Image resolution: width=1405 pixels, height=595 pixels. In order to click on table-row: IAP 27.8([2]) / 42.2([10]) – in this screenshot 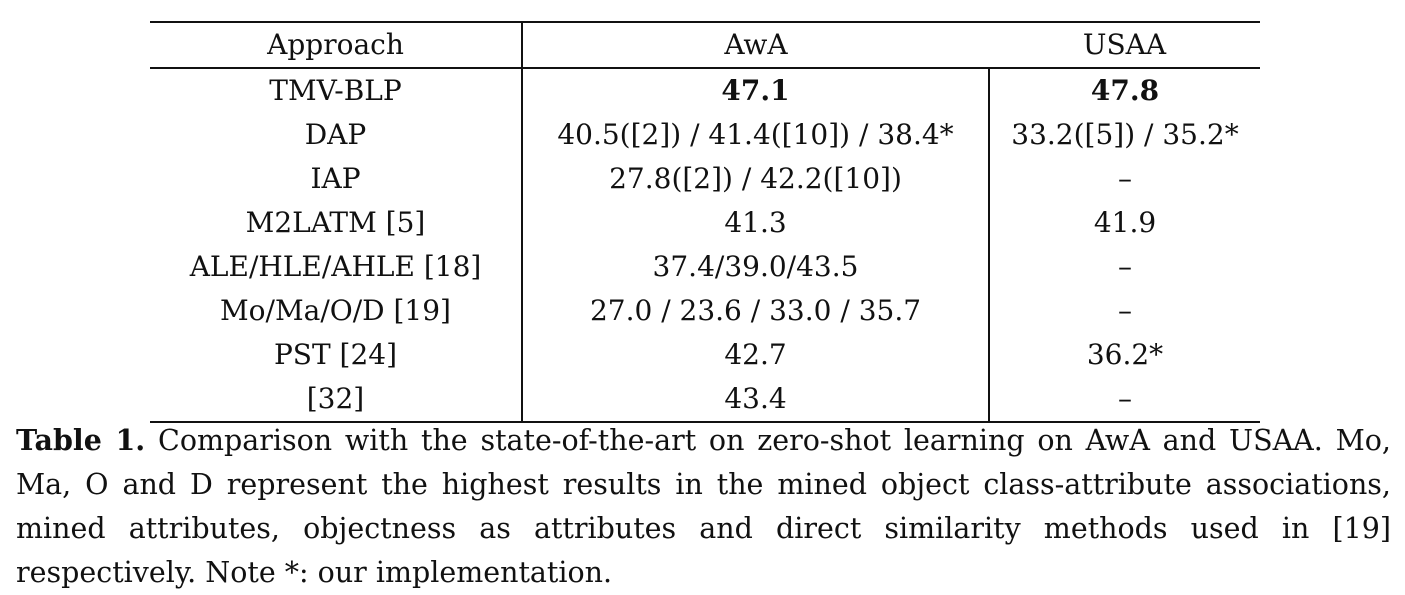, I will do `click(705, 179)`.